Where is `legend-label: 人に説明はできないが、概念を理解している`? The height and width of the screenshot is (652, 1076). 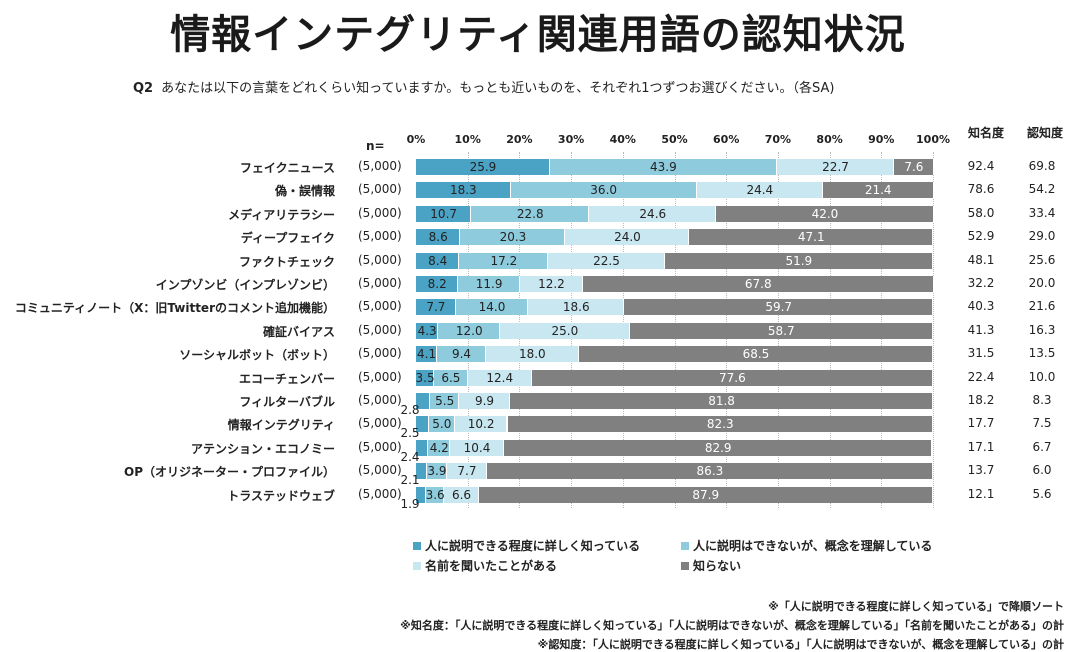
legend-label: 人に説明はできないが、概念を理解している is located at coordinates (813, 546).